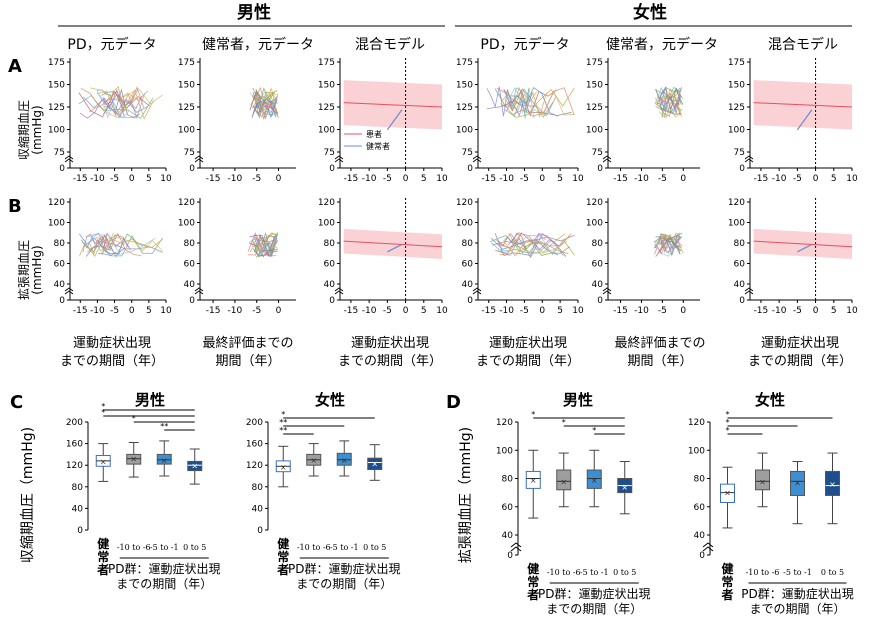  Describe the element at coordinates (189, 153) in the screenshot. I see `y-tick-label: 75` at that location.